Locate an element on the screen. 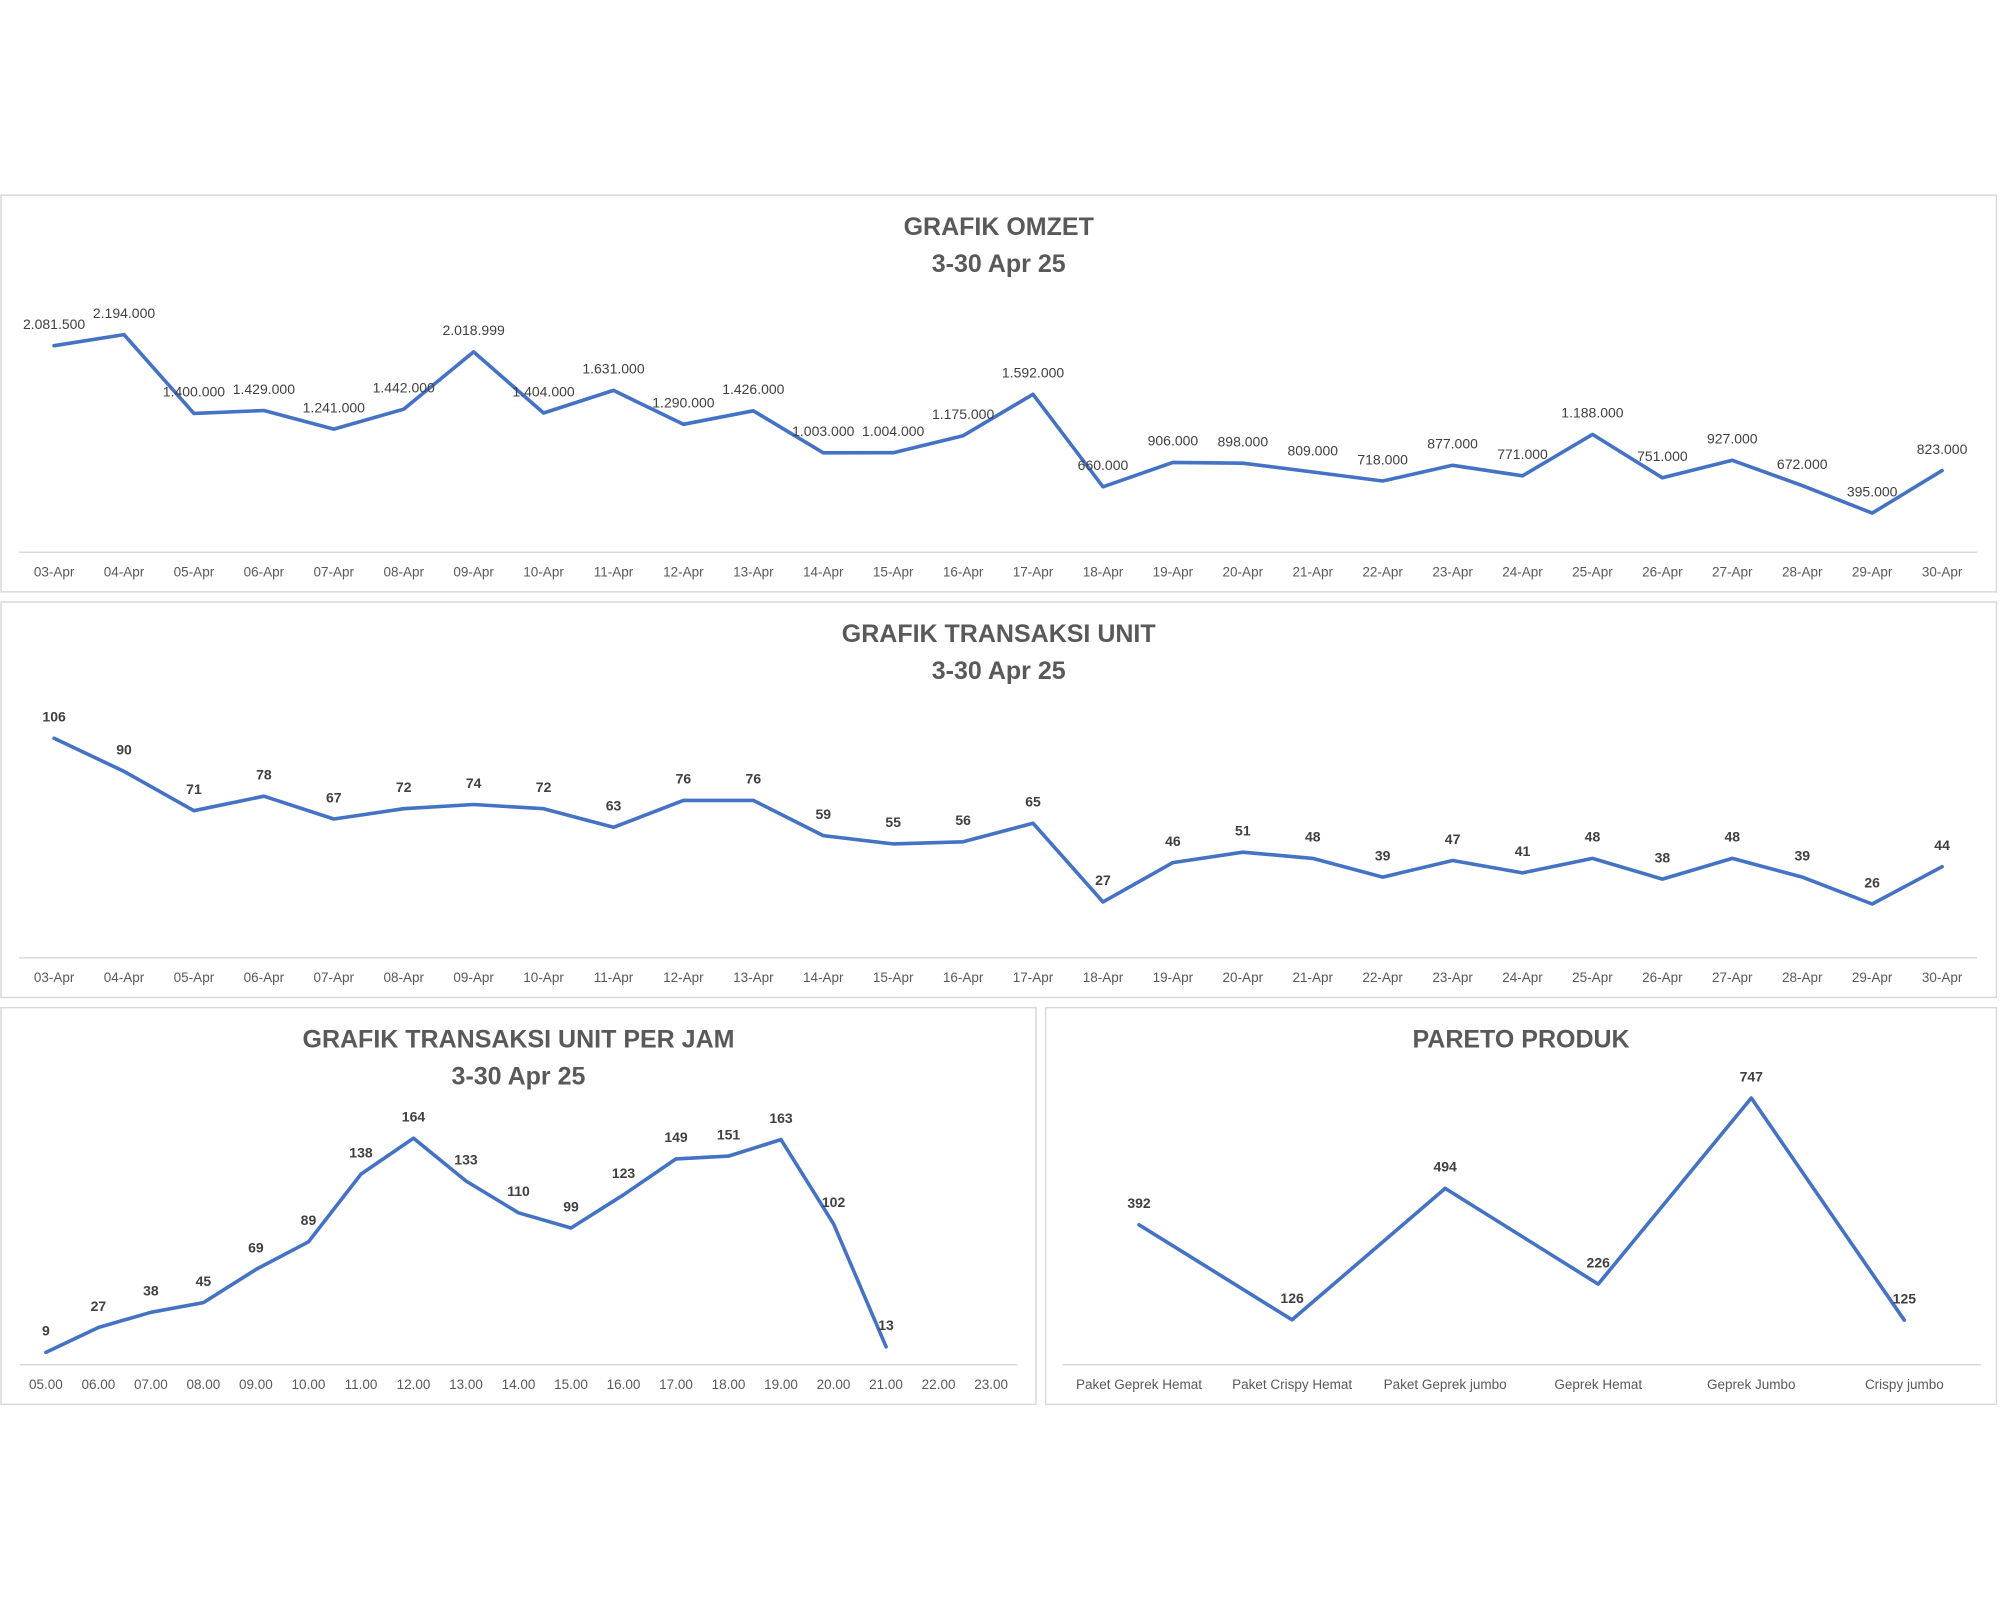 Image resolution: width=2000 pixels, height=1600 pixels. x-tick-label: 04-Apr is located at coordinates (124, 571).